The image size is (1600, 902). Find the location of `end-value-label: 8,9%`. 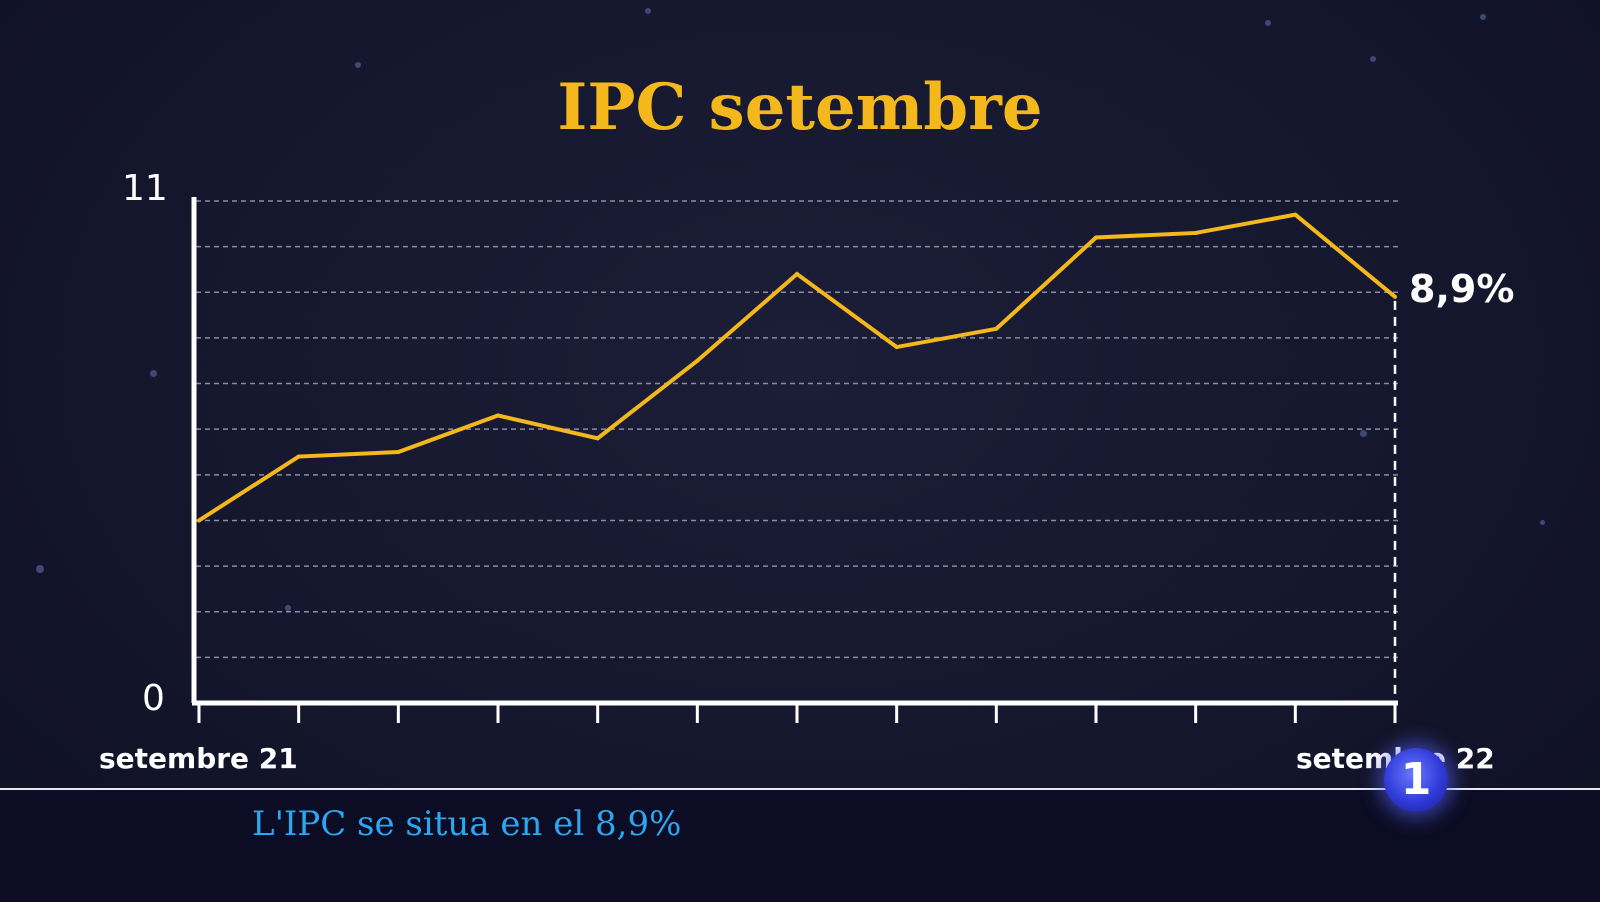

end-value-label: 8,9% is located at coordinates (1462, 288).